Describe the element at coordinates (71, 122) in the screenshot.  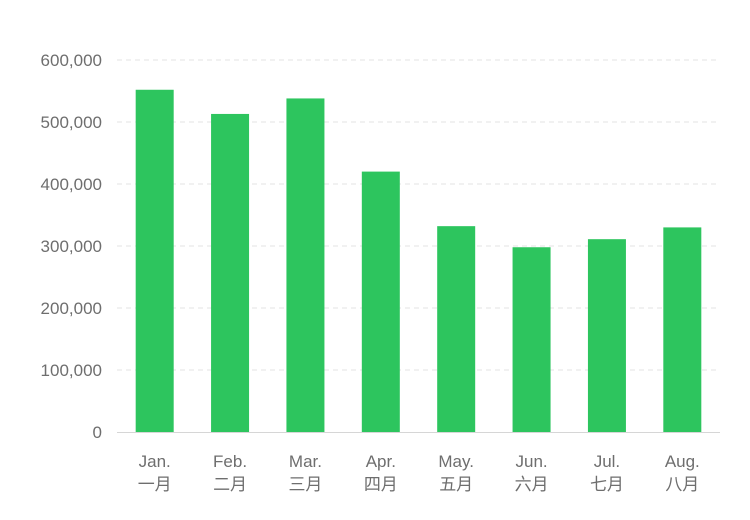
I see `y-tick-label: 500,000` at that location.